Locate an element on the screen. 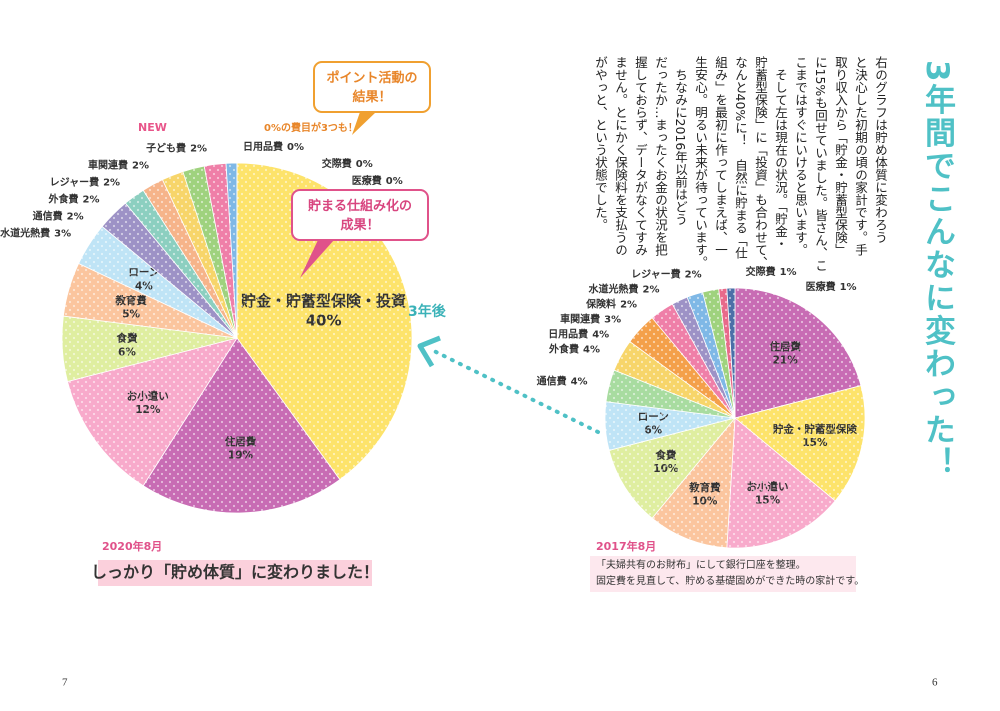 Image resolution: width=1000 pixels, height=711 pixels. callout-box is located at coordinates (372, 87).